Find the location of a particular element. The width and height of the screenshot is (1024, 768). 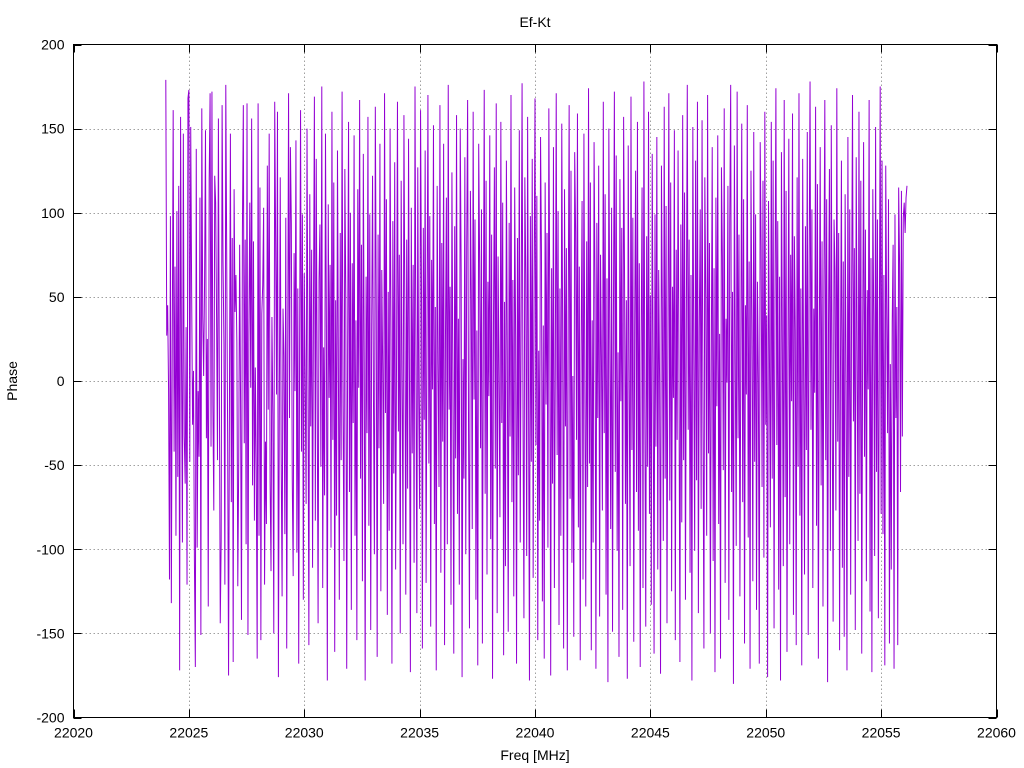

x-tick-label: 22060 is located at coordinates (996, 733).